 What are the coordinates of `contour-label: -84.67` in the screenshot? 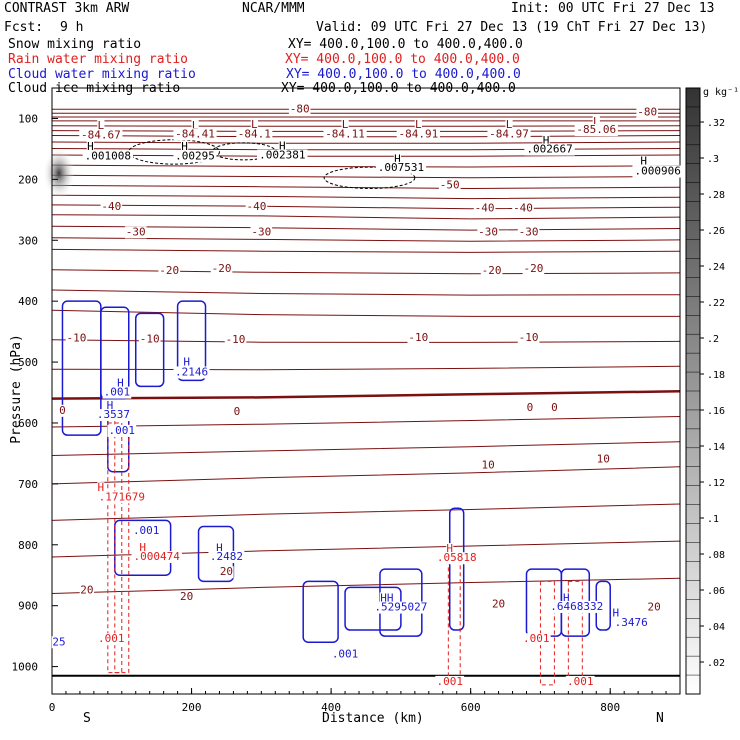 It's located at (101, 135).